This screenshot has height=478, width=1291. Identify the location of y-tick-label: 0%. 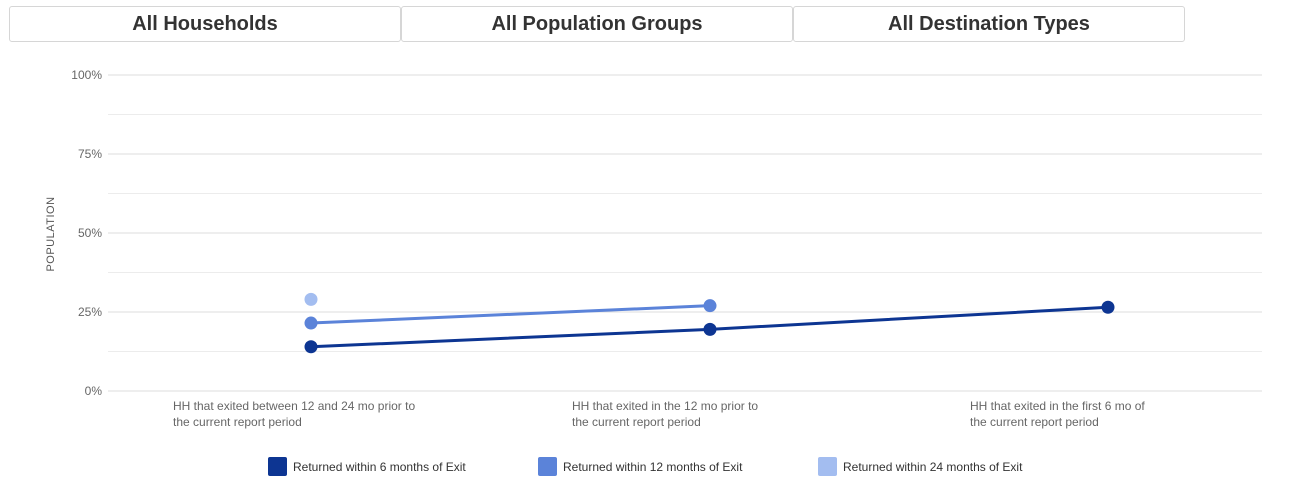
(94, 391).